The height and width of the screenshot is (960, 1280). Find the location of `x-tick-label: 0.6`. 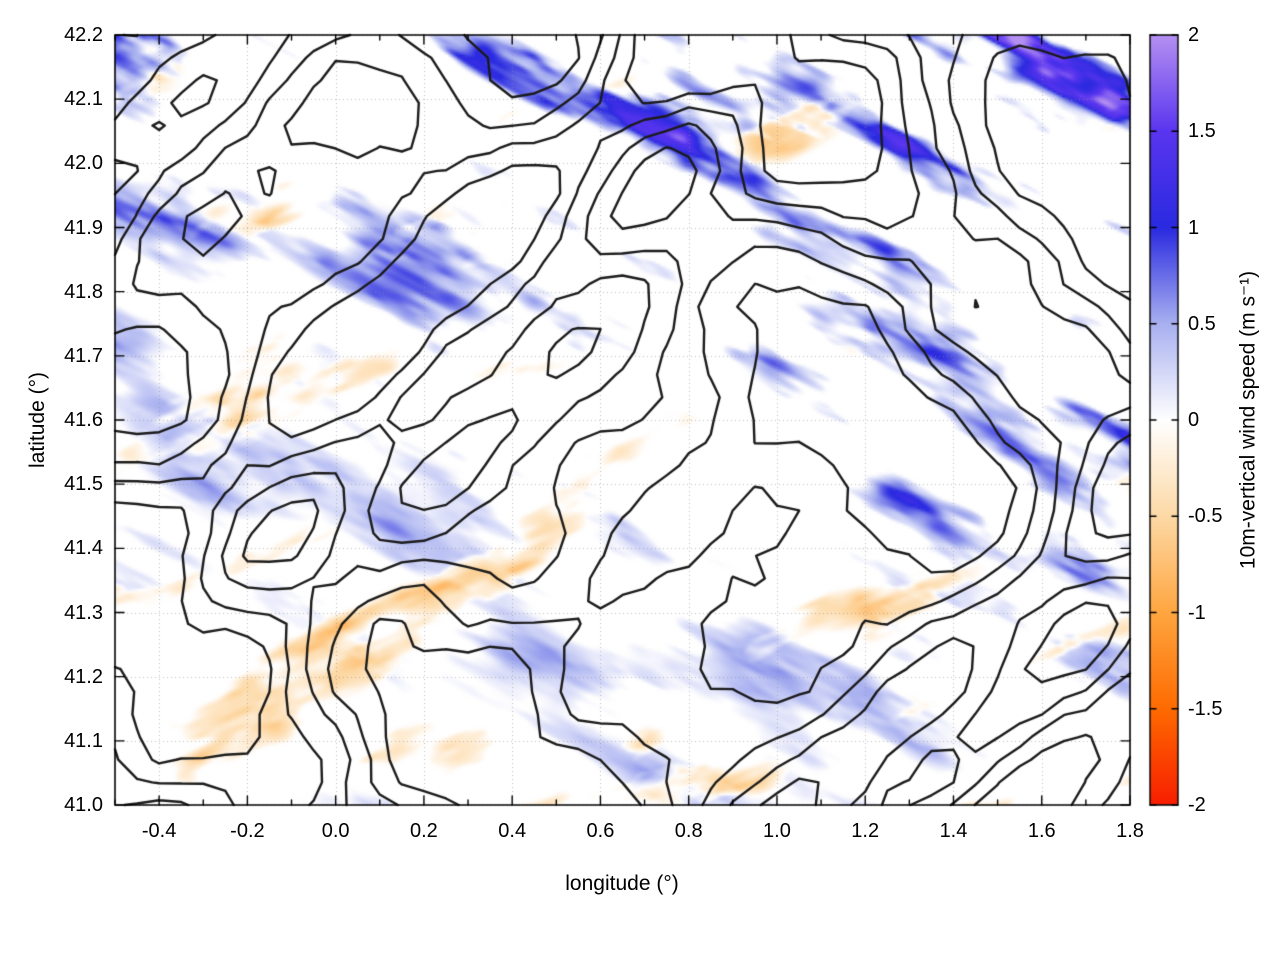

x-tick-label: 0.6 is located at coordinates (600, 831).